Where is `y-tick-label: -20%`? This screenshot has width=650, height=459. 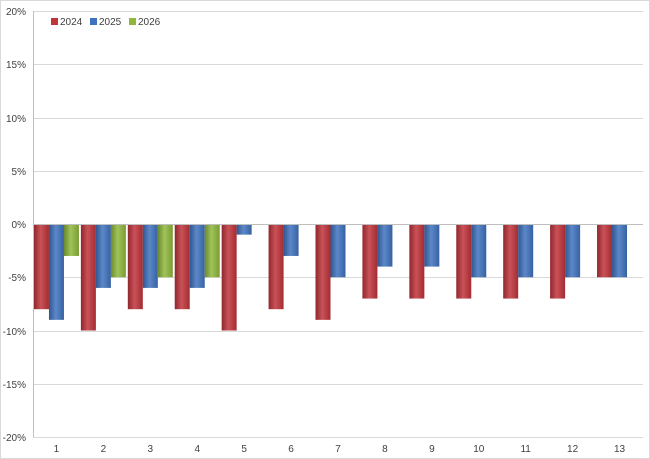
y-tick-label: -20% is located at coordinates (14, 438).